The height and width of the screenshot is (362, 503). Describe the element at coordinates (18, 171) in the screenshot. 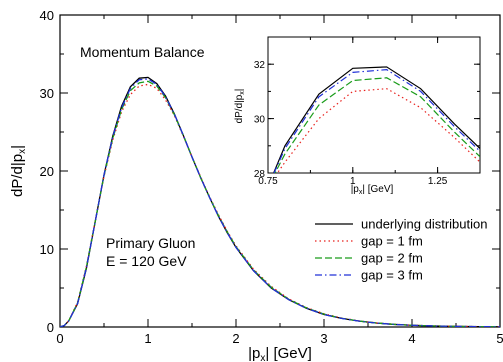

I see `y-axis-title: dP/d|px|` at that location.